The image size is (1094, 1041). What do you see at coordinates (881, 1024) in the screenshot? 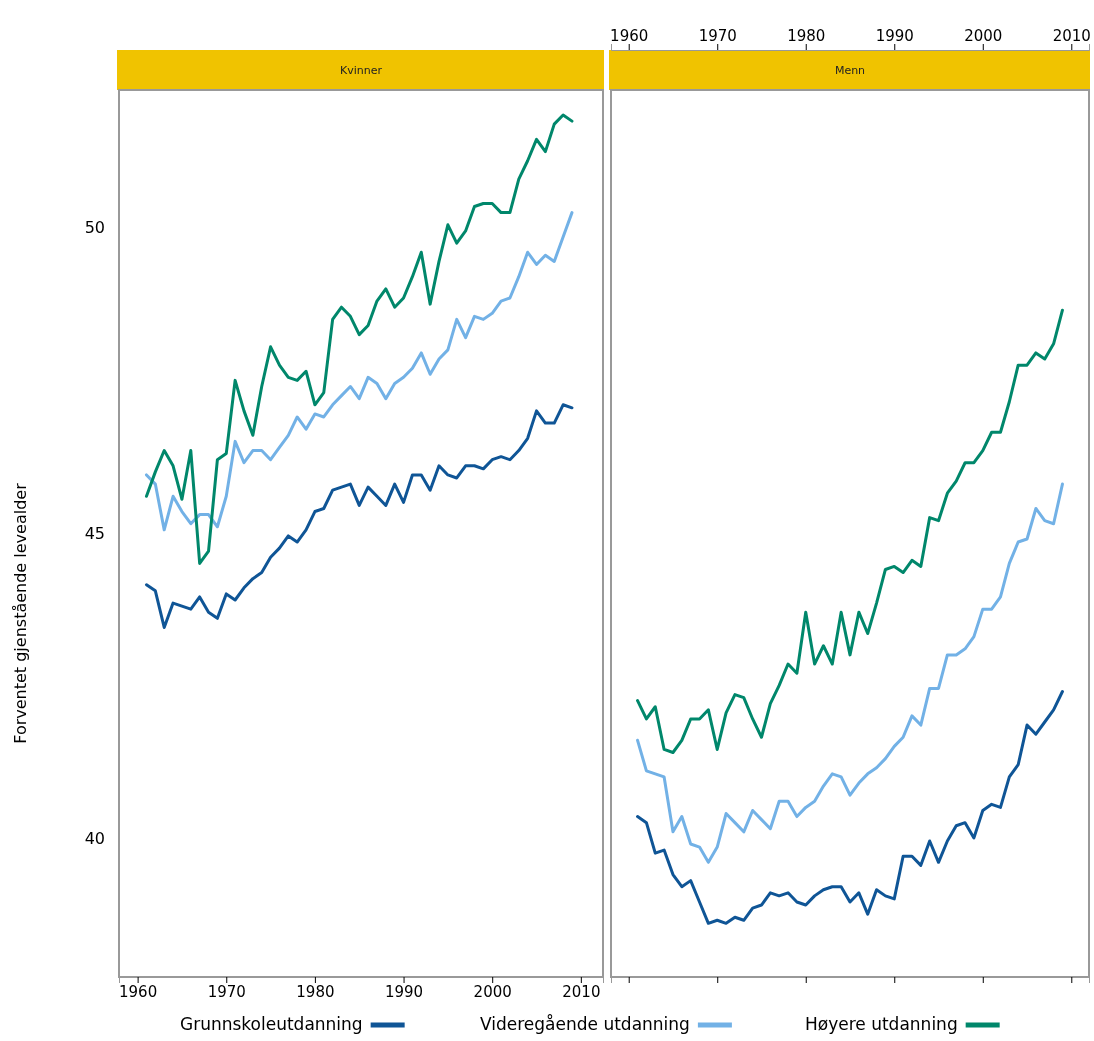
I see `legend-label: Høyere utdanning` at bounding box center [881, 1024].